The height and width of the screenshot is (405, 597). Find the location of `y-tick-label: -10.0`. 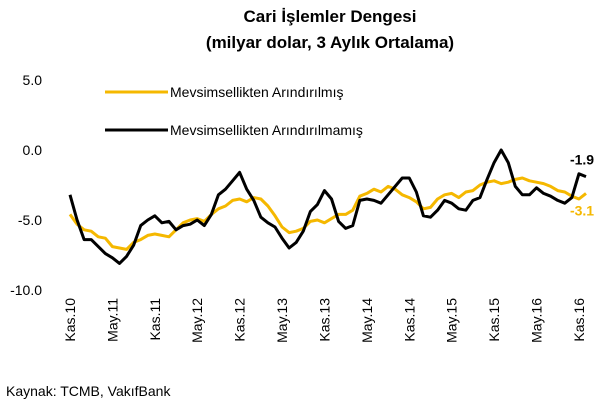

y-tick-label: -10.0 is located at coordinates (26, 290).